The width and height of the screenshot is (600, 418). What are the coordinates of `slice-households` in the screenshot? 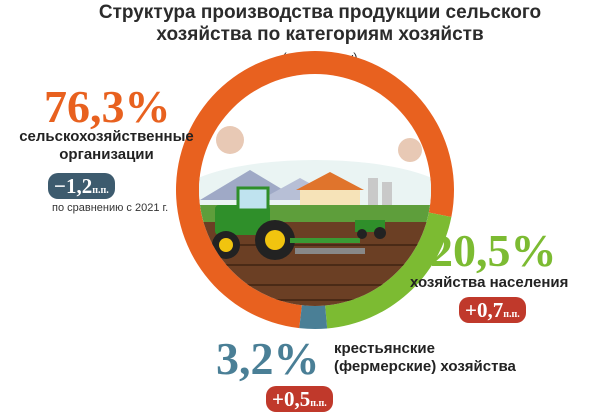 It's located at (388, 270).